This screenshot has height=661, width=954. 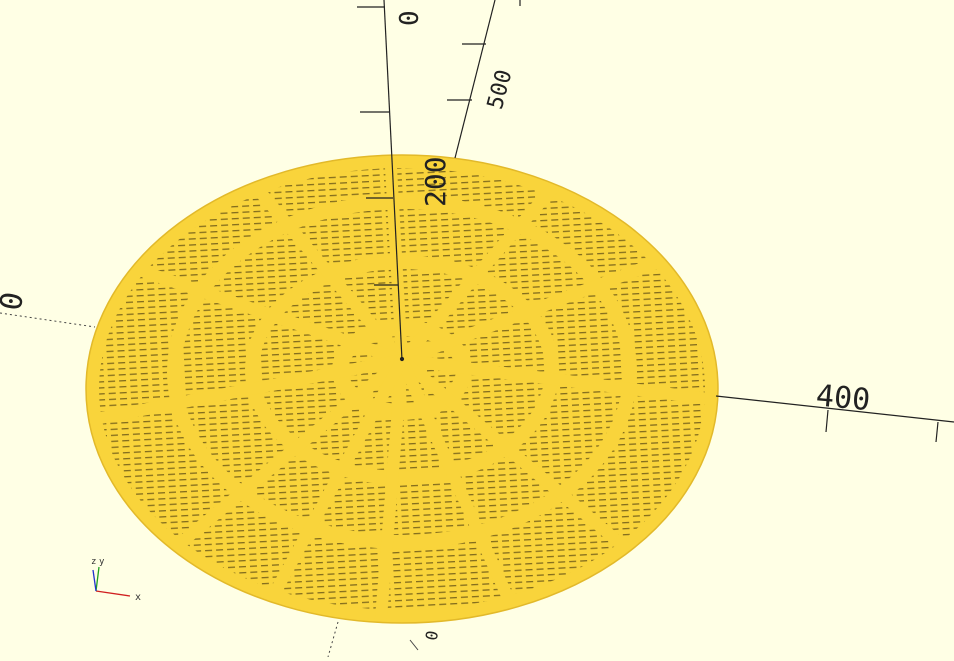 What do you see at coordinates (432, 635) in the screenshot?
I see `tick-label-bottom: 0` at bounding box center [432, 635].